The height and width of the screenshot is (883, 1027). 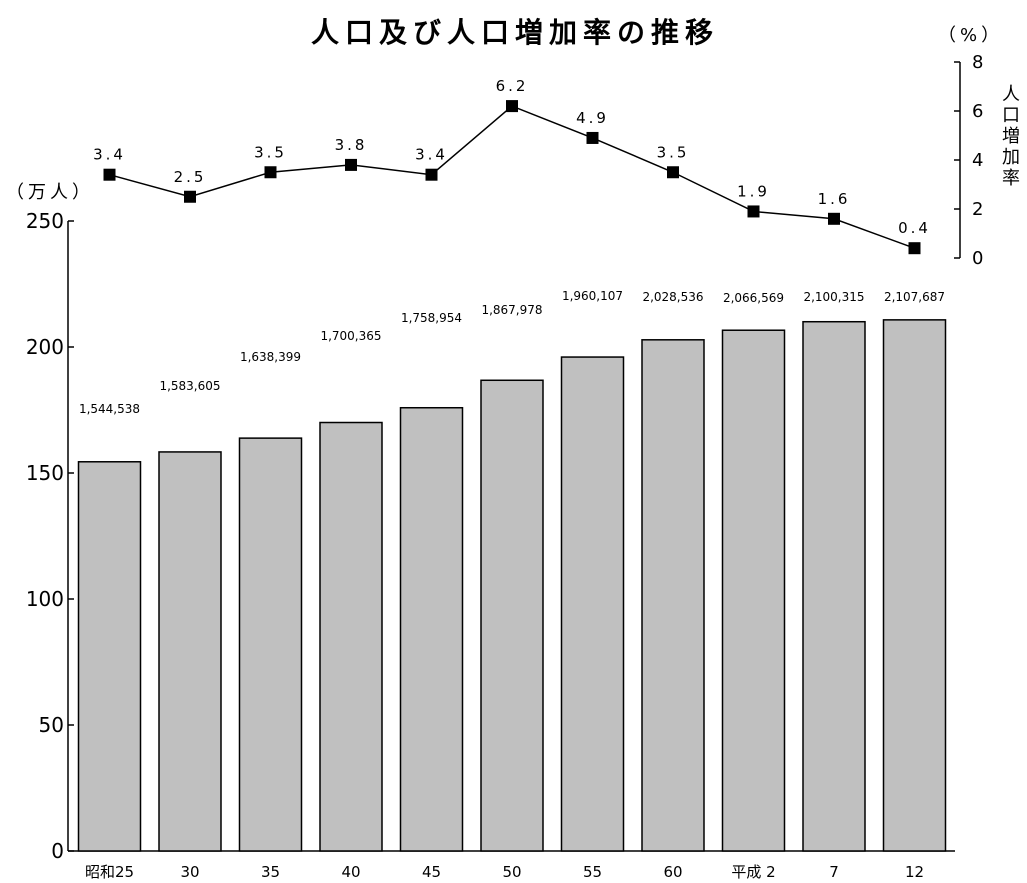 I want to click on rate-data-label: 1.6, so click(x=834, y=199).